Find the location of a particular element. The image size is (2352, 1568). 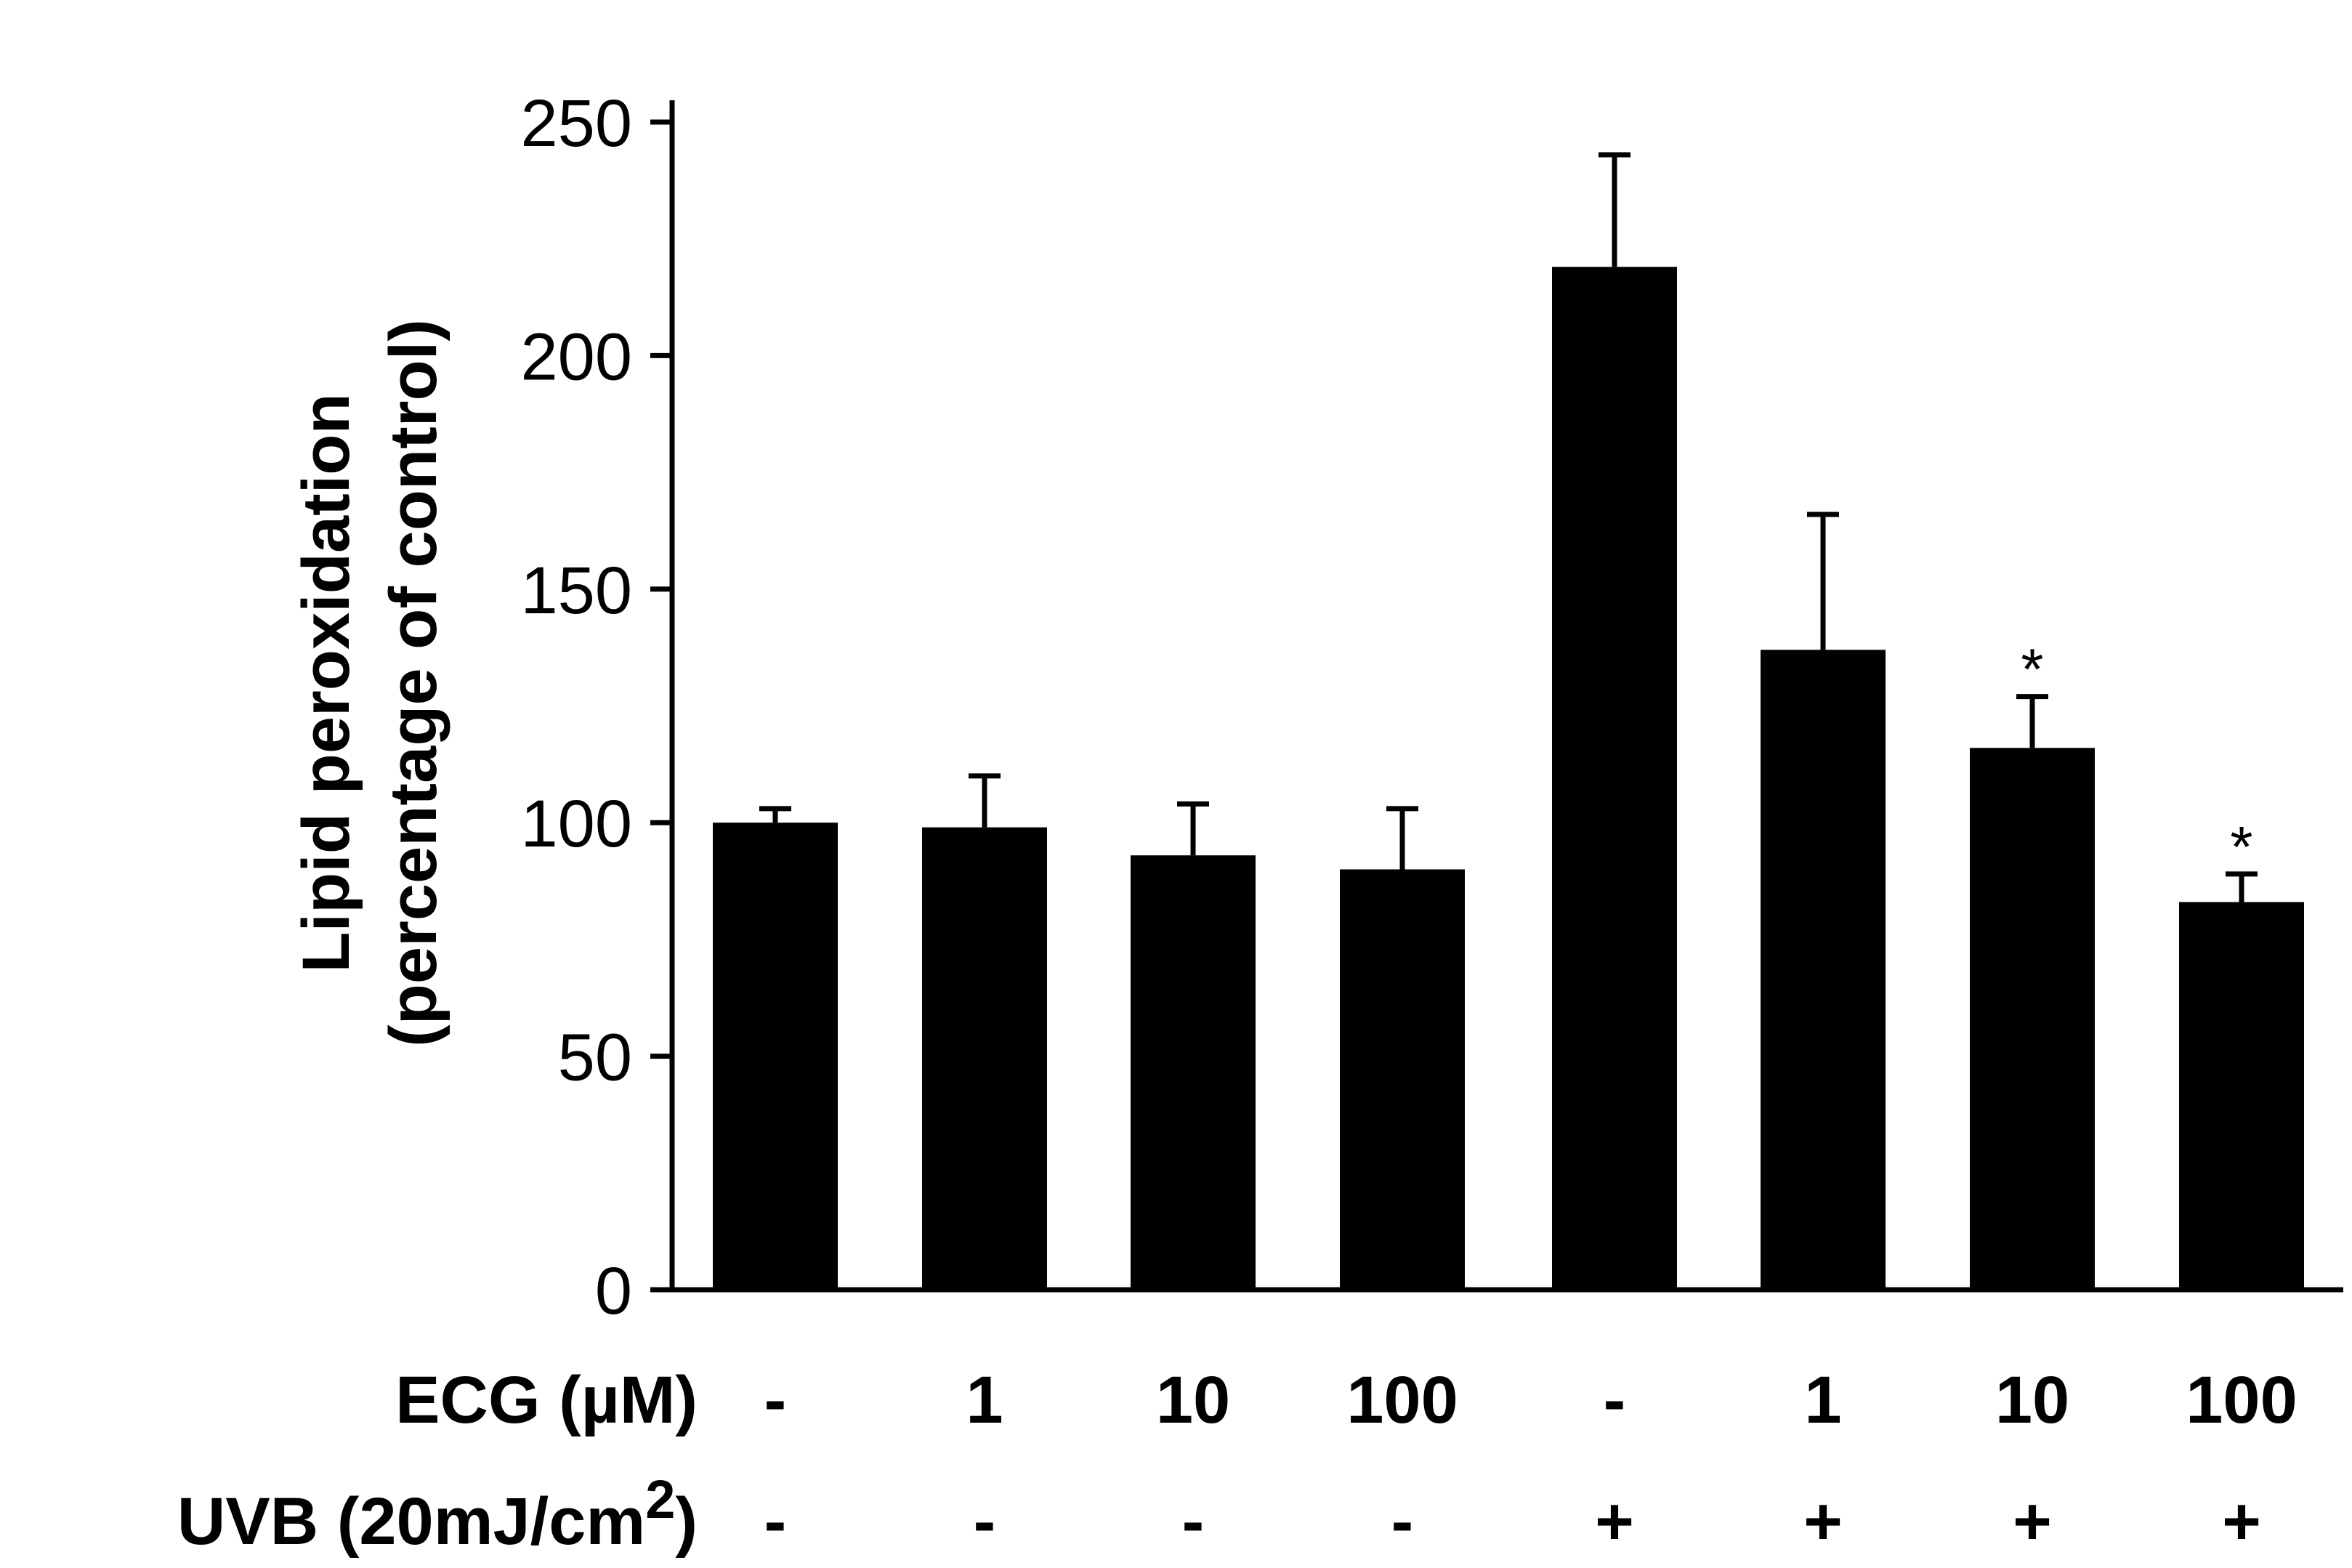

ecg-category-labels: - 1 10 100 - 1 10 100 is located at coordinates (1531, 1400).